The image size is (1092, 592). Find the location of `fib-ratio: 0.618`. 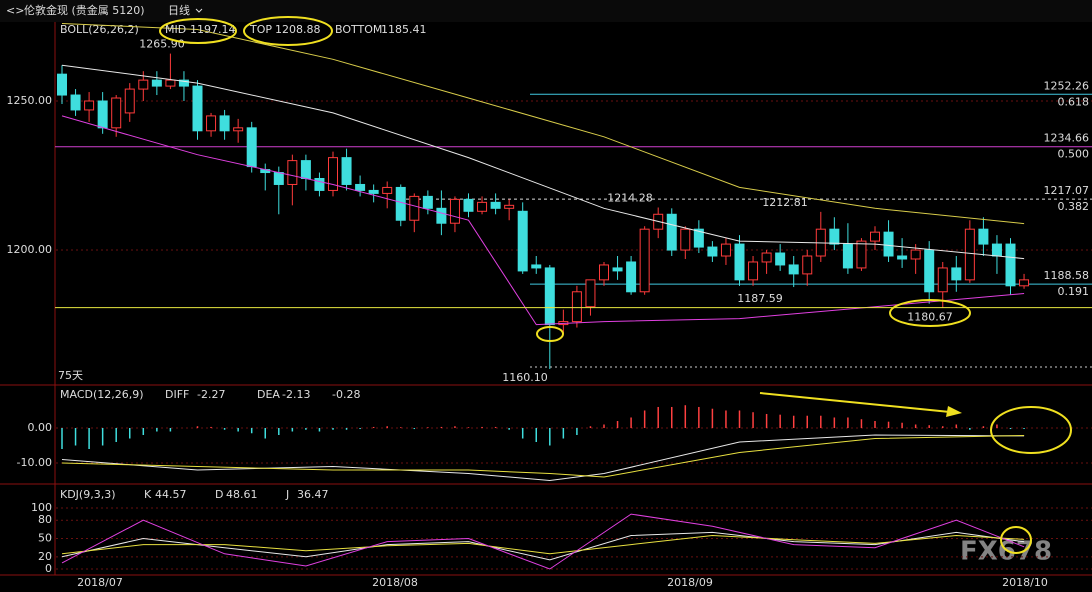

fib-ratio: 0.618 is located at coordinates (1074, 101).